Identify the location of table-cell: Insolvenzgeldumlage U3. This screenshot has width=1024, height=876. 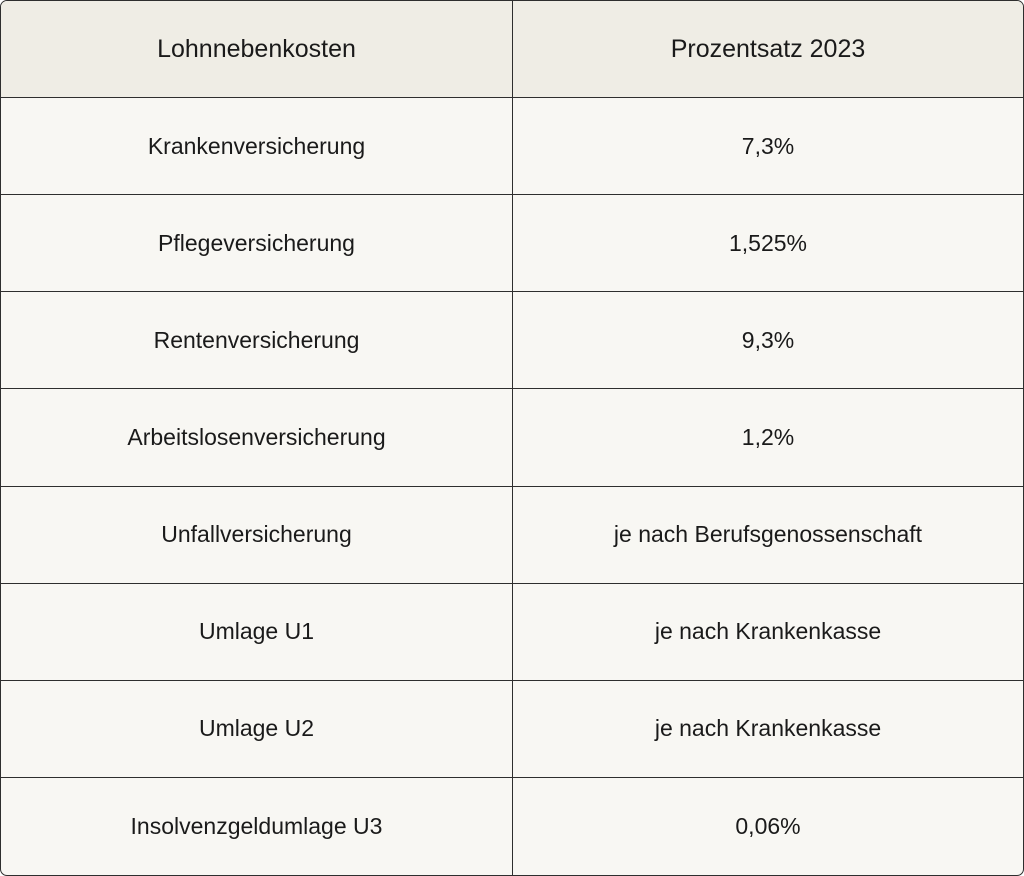
(257, 826).